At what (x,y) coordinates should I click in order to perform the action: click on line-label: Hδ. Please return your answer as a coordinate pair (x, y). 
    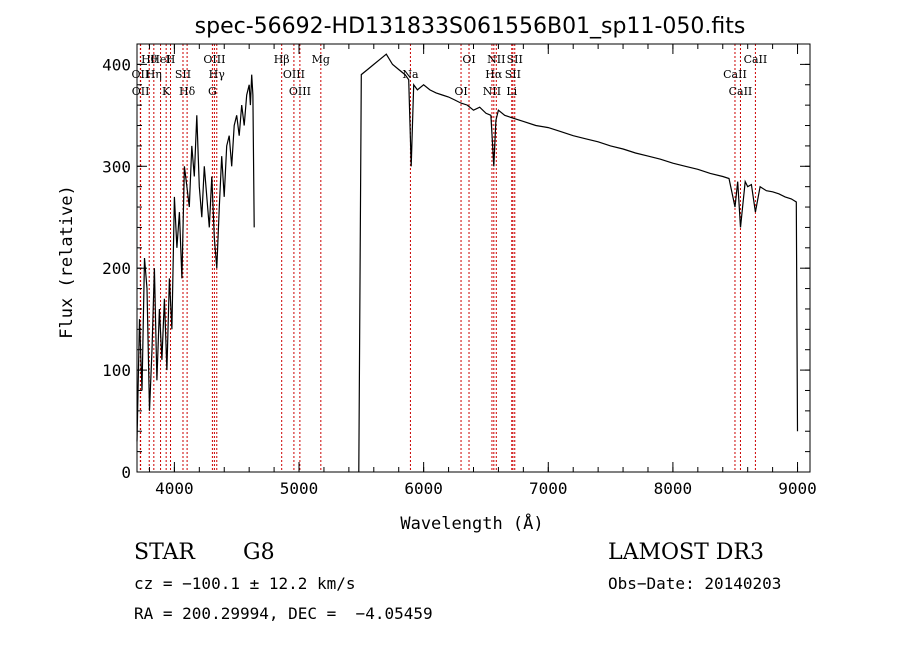
    Looking at the image, I should click on (187, 91).